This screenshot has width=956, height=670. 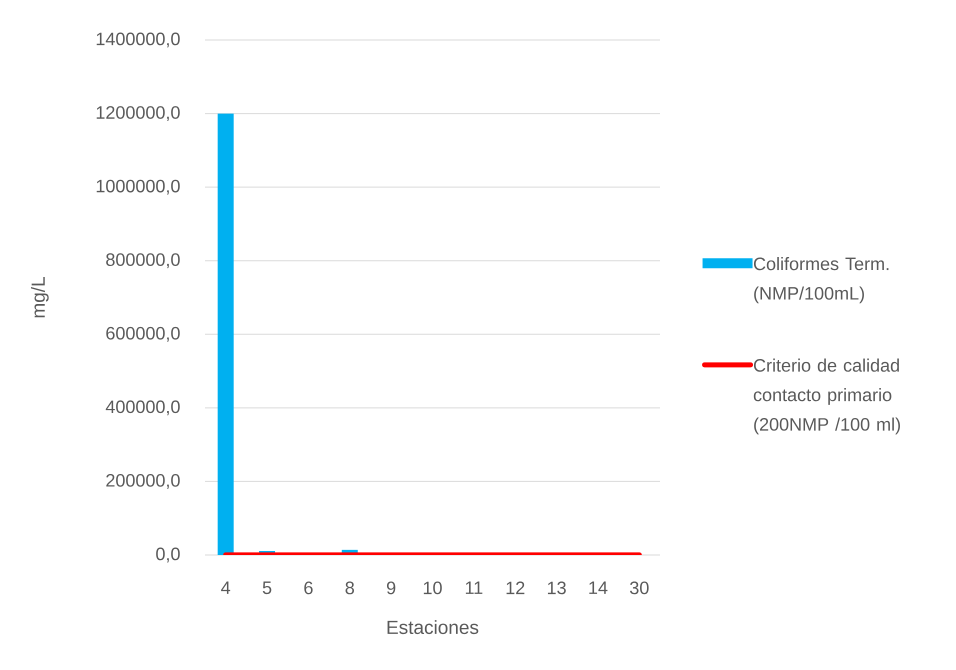 I want to click on x-tick-label: 8, so click(x=350, y=588).